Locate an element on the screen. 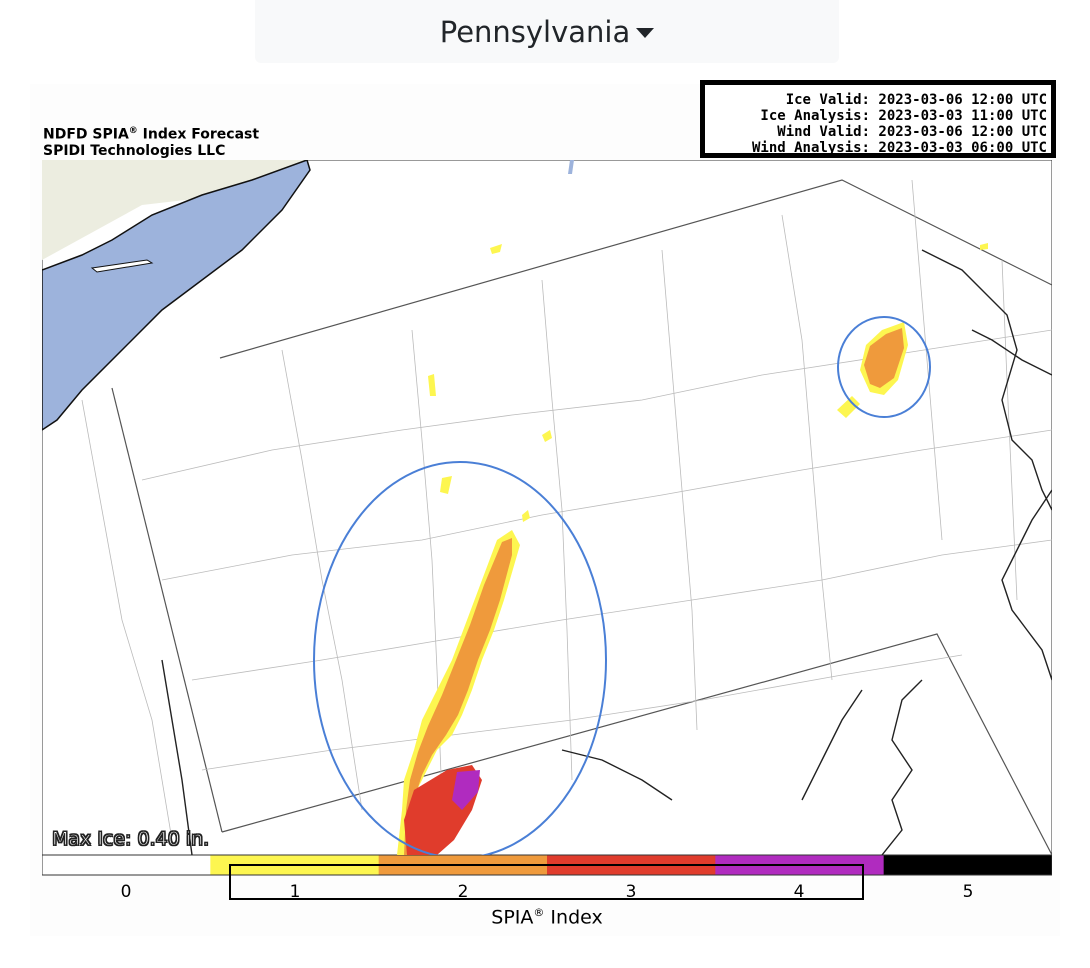 Image resolution: width=1090 pixels, height=968 pixels. long-point is located at coordinates (122, 266).